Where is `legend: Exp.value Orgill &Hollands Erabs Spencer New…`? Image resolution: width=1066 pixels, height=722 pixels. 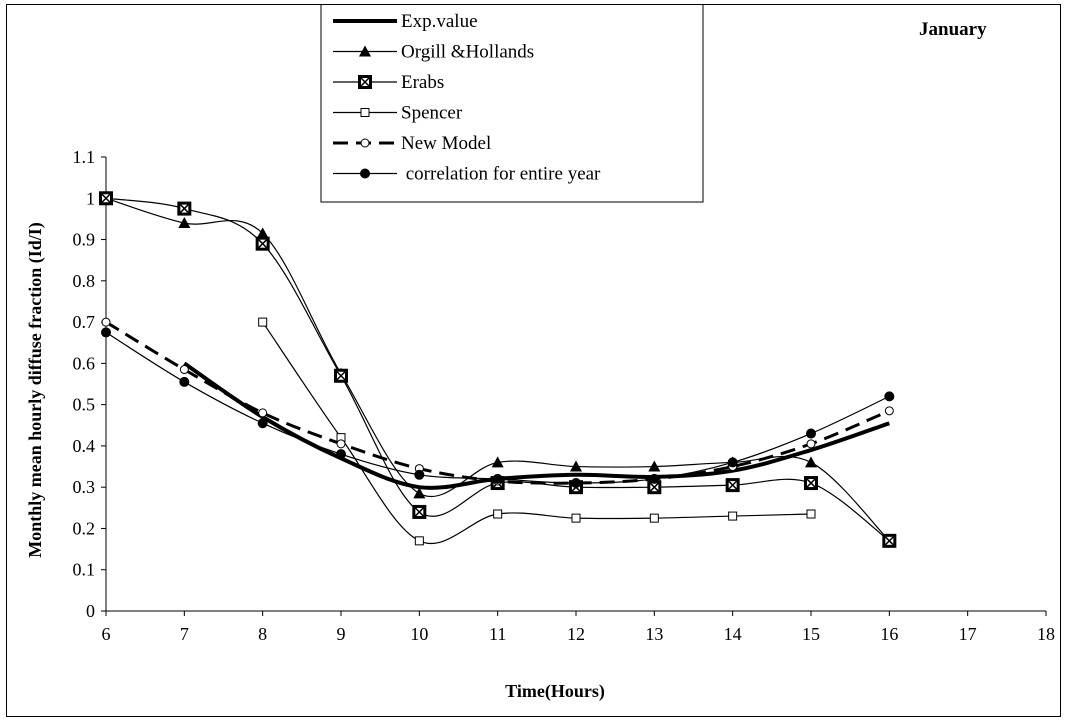 legend: Exp.value Orgill &Hollands Erabs Spencer New… is located at coordinates (512, 104).